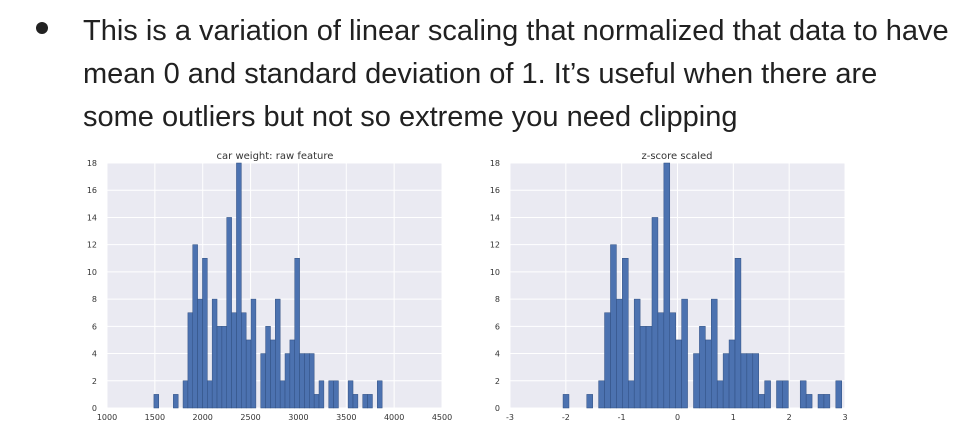  I want to click on chart-title: z-score scaled, so click(676, 156).